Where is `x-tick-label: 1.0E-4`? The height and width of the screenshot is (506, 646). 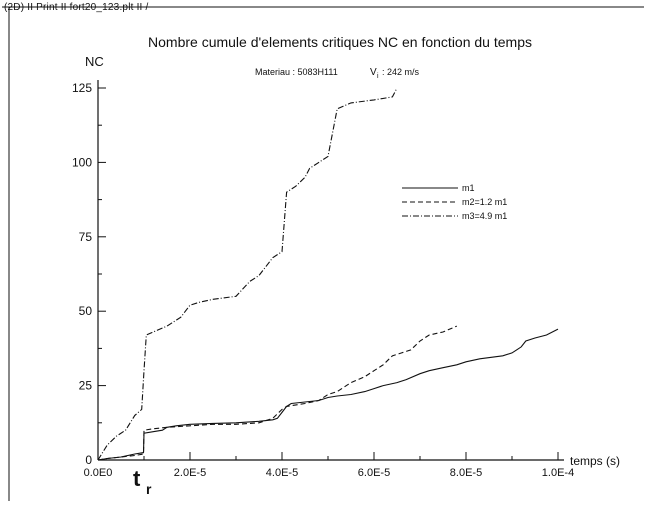 x-tick-label: 1.0E-4 is located at coordinates (558, 473).